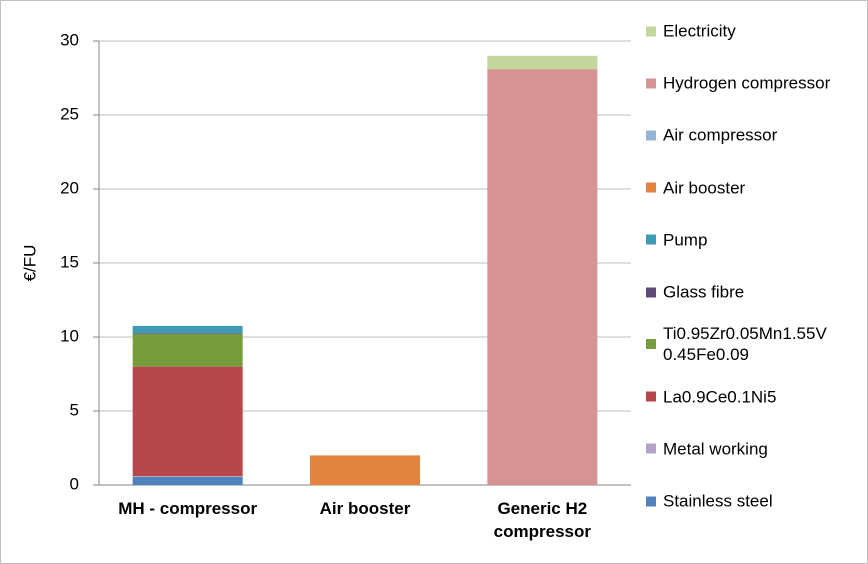  I want to click on legend-item: Stainless steel, so click(739, 501).